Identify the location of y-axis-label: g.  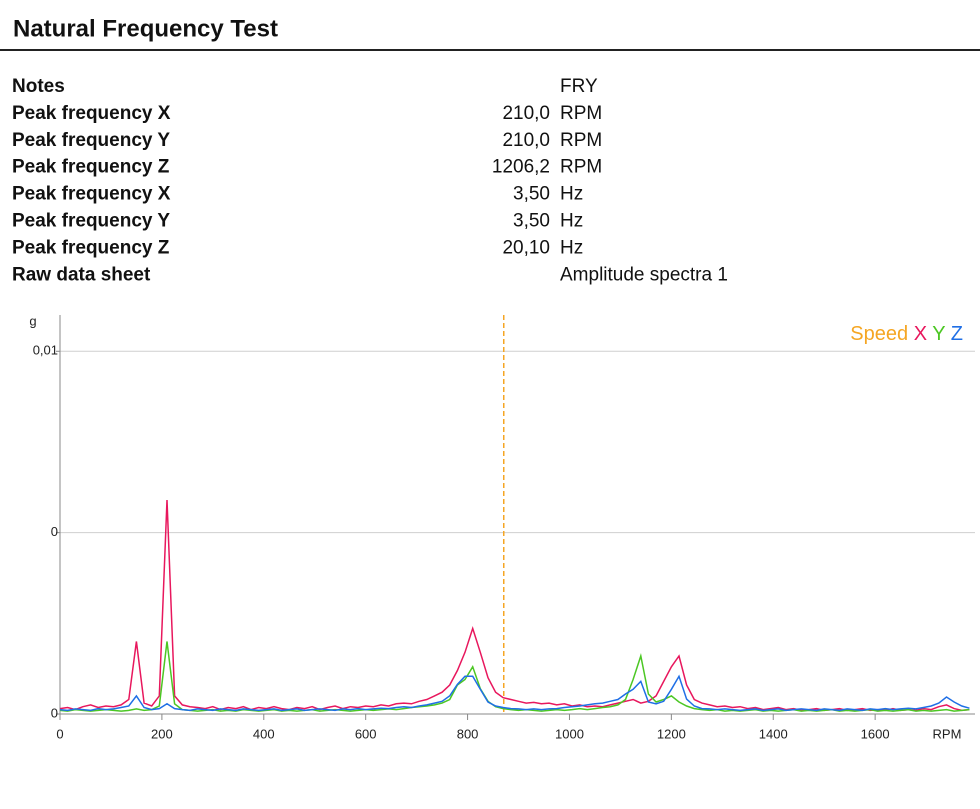
(32, 320).